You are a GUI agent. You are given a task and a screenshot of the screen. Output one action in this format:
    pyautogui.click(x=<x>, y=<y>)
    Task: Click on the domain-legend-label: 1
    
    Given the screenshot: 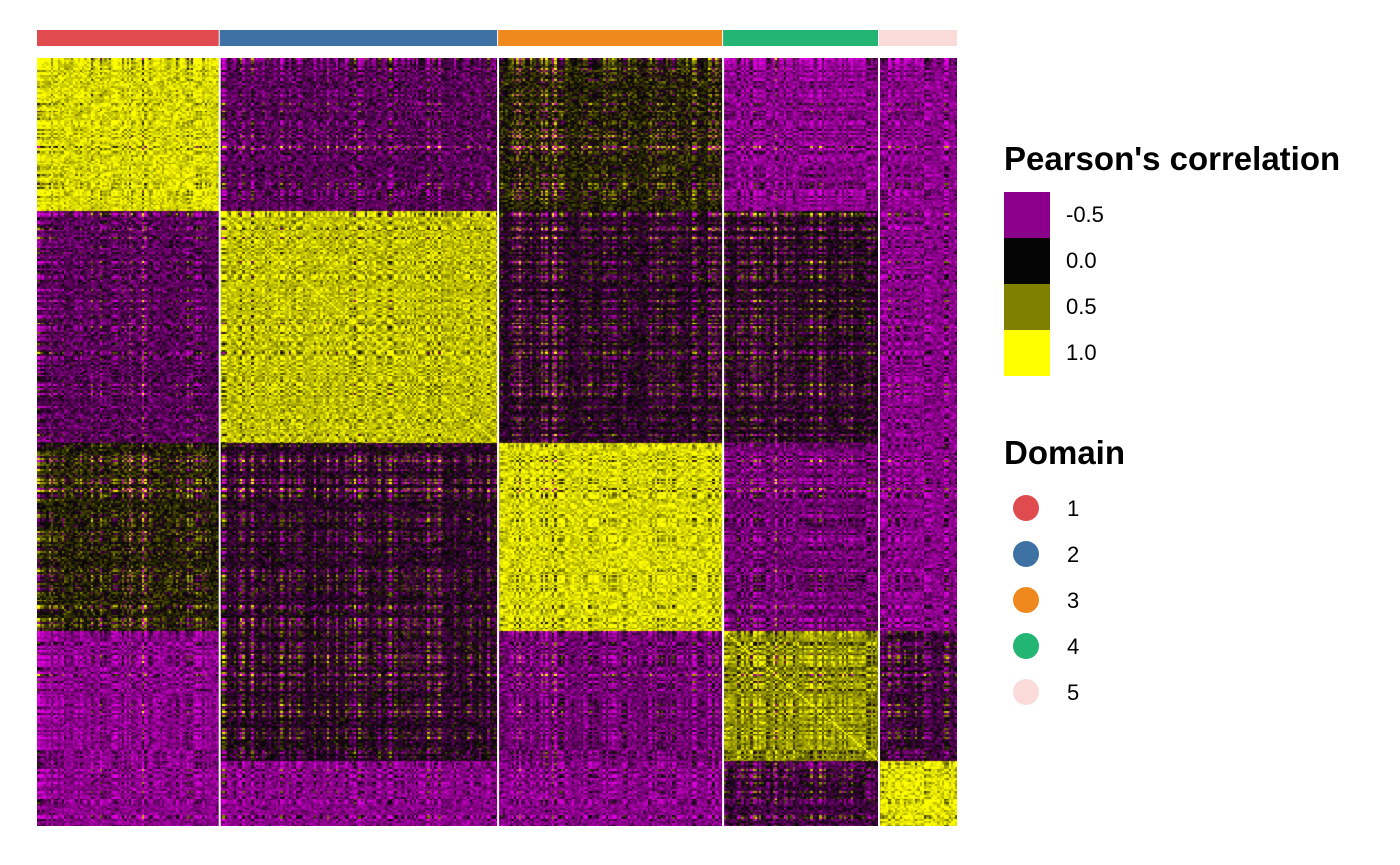 What is the action you would take?
    pyautogui.click(x=1073, y=508)
    